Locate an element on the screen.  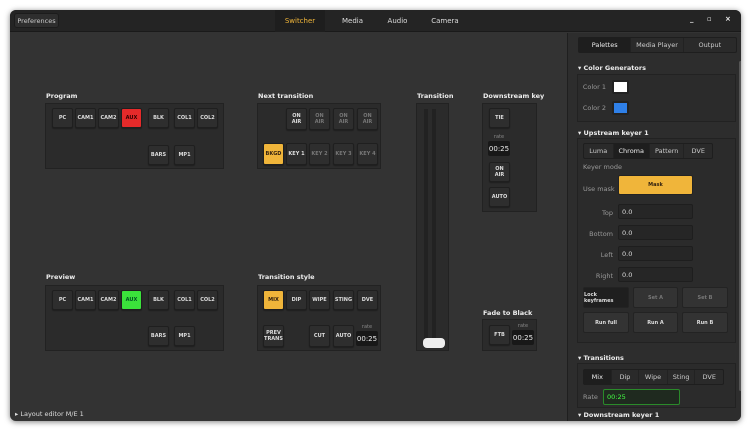
keyer-tab-pattern: Pattern is located at coordinates (667, 151).